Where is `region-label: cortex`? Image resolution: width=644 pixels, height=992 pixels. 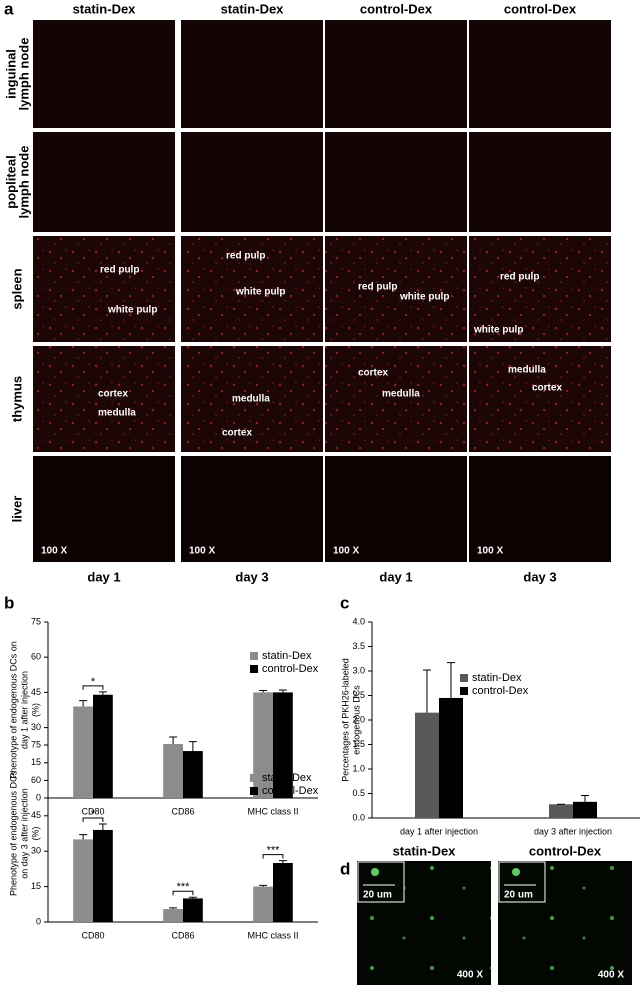 region-label: cortex is located at coordinates (547, 388).